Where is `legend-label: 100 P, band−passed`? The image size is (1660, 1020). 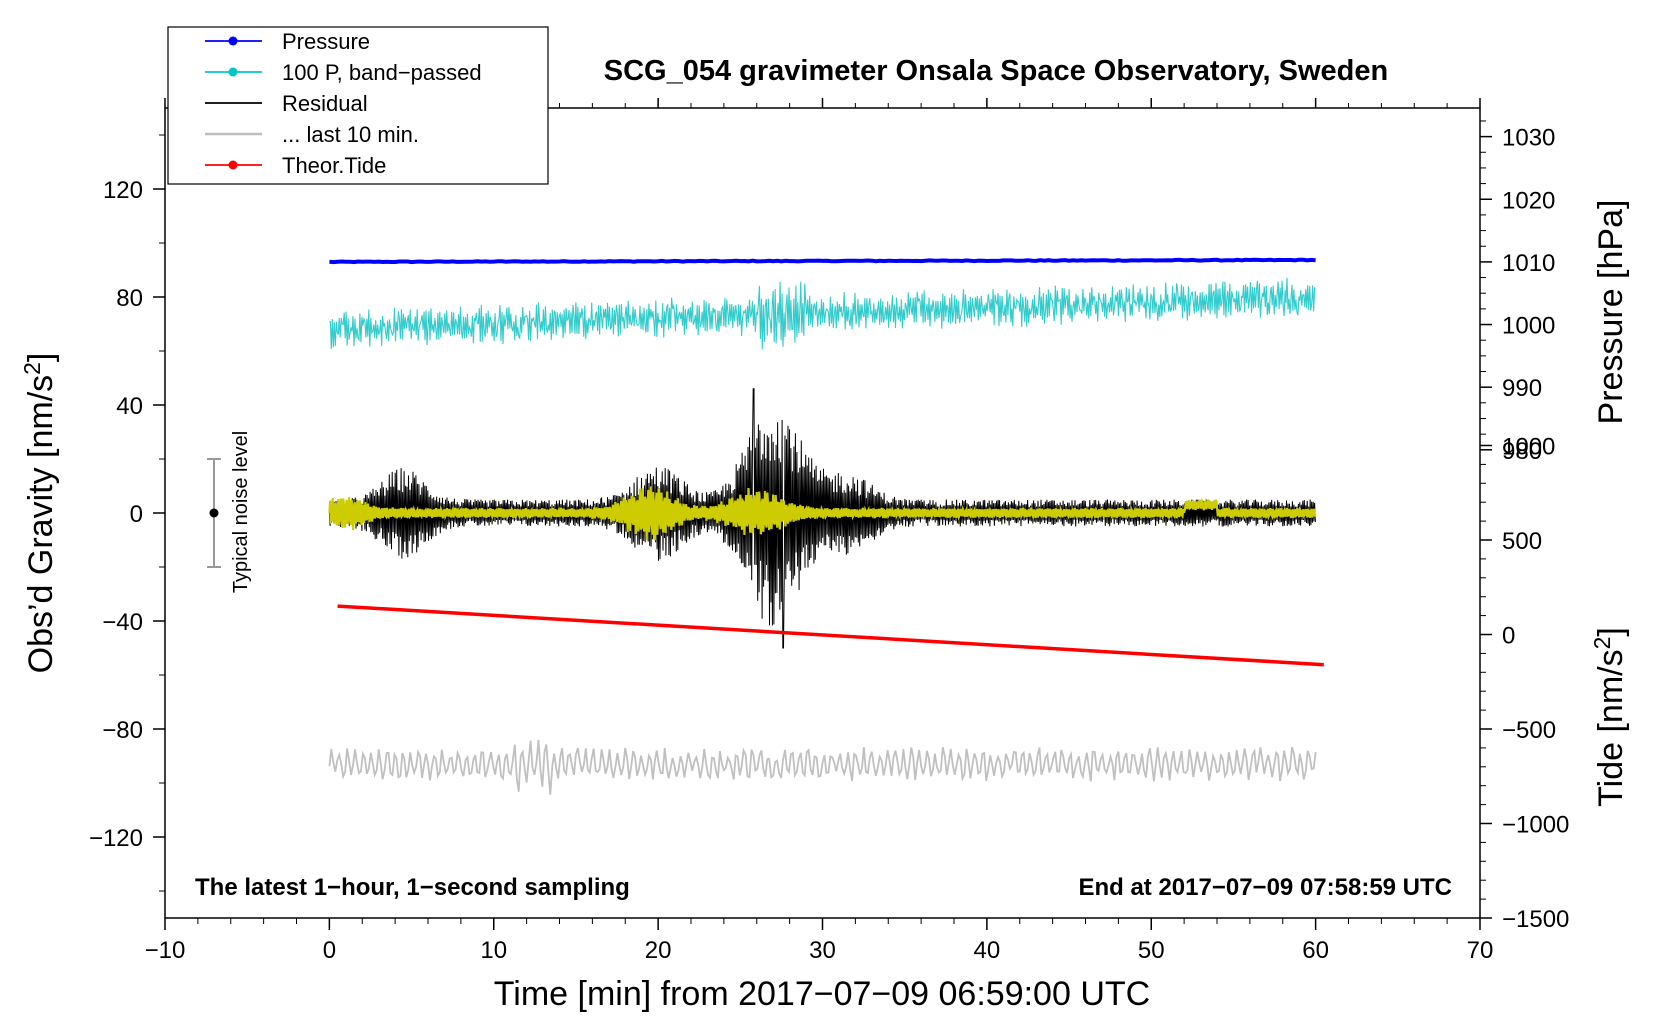
legend-label: 100 P, band−passed is located at coordinates (382, 72).